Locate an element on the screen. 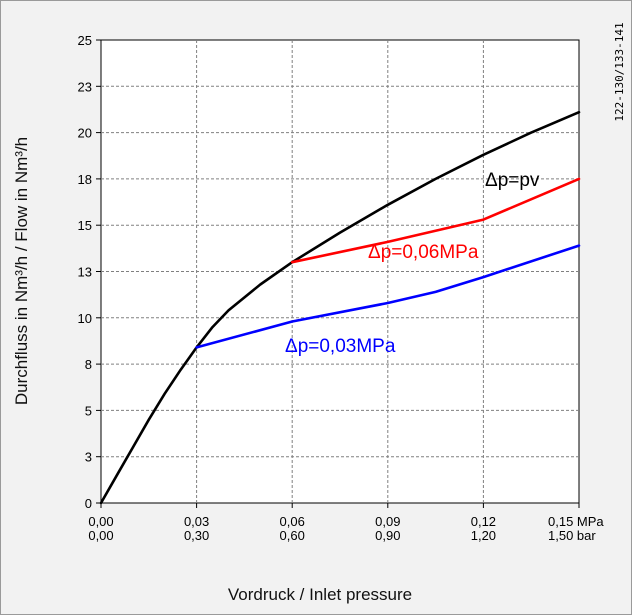  x-tick-label-mpa: 0,03 is located at coordinates (196, 521).